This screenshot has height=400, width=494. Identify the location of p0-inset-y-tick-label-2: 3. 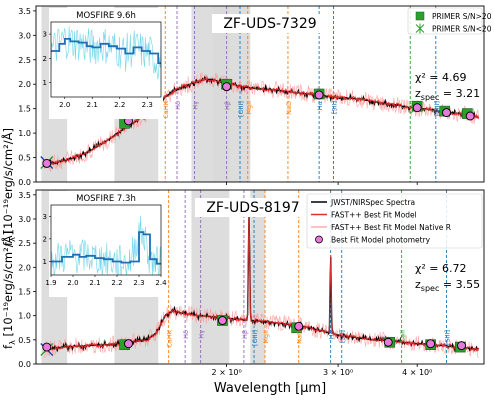
(45, 35).